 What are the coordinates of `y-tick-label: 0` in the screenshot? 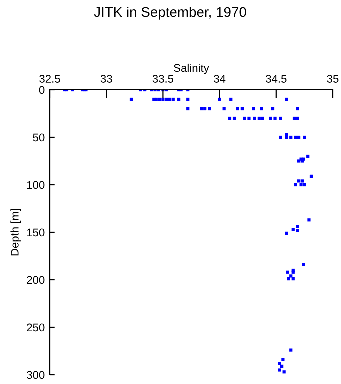 It's located at (42, 90).